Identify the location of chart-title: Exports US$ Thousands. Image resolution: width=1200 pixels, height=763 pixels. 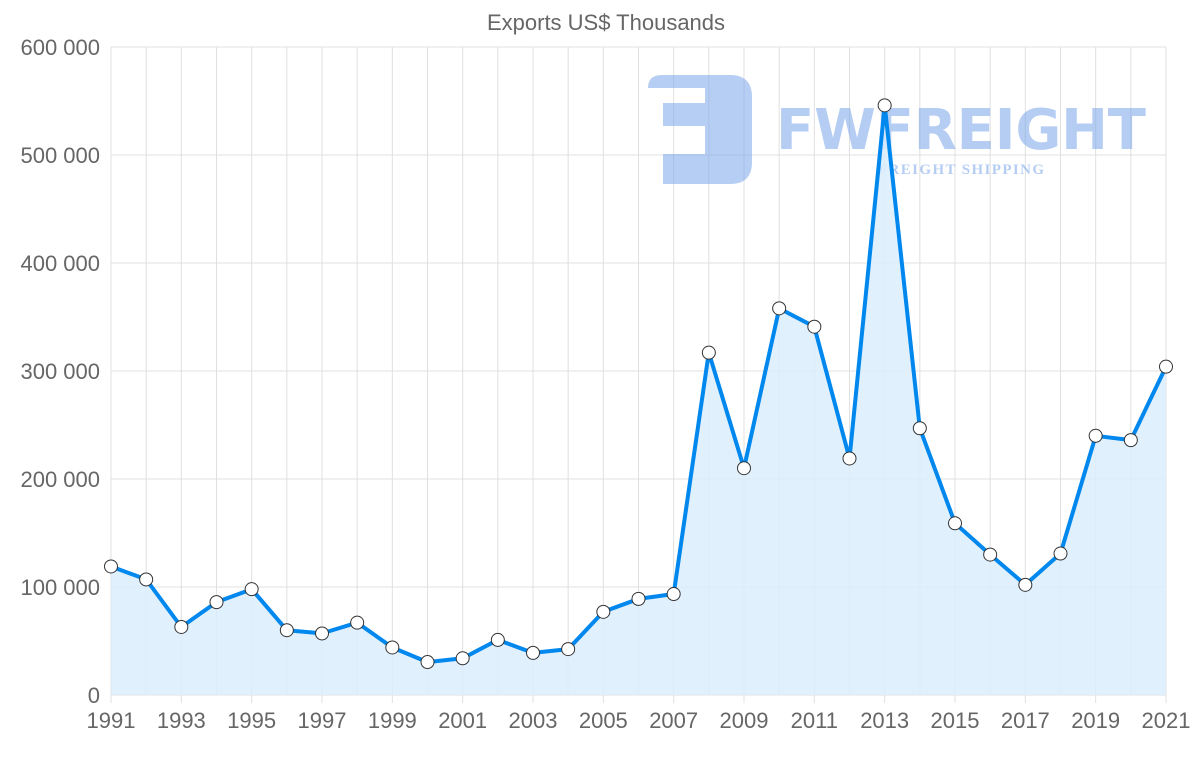
(606, 22).